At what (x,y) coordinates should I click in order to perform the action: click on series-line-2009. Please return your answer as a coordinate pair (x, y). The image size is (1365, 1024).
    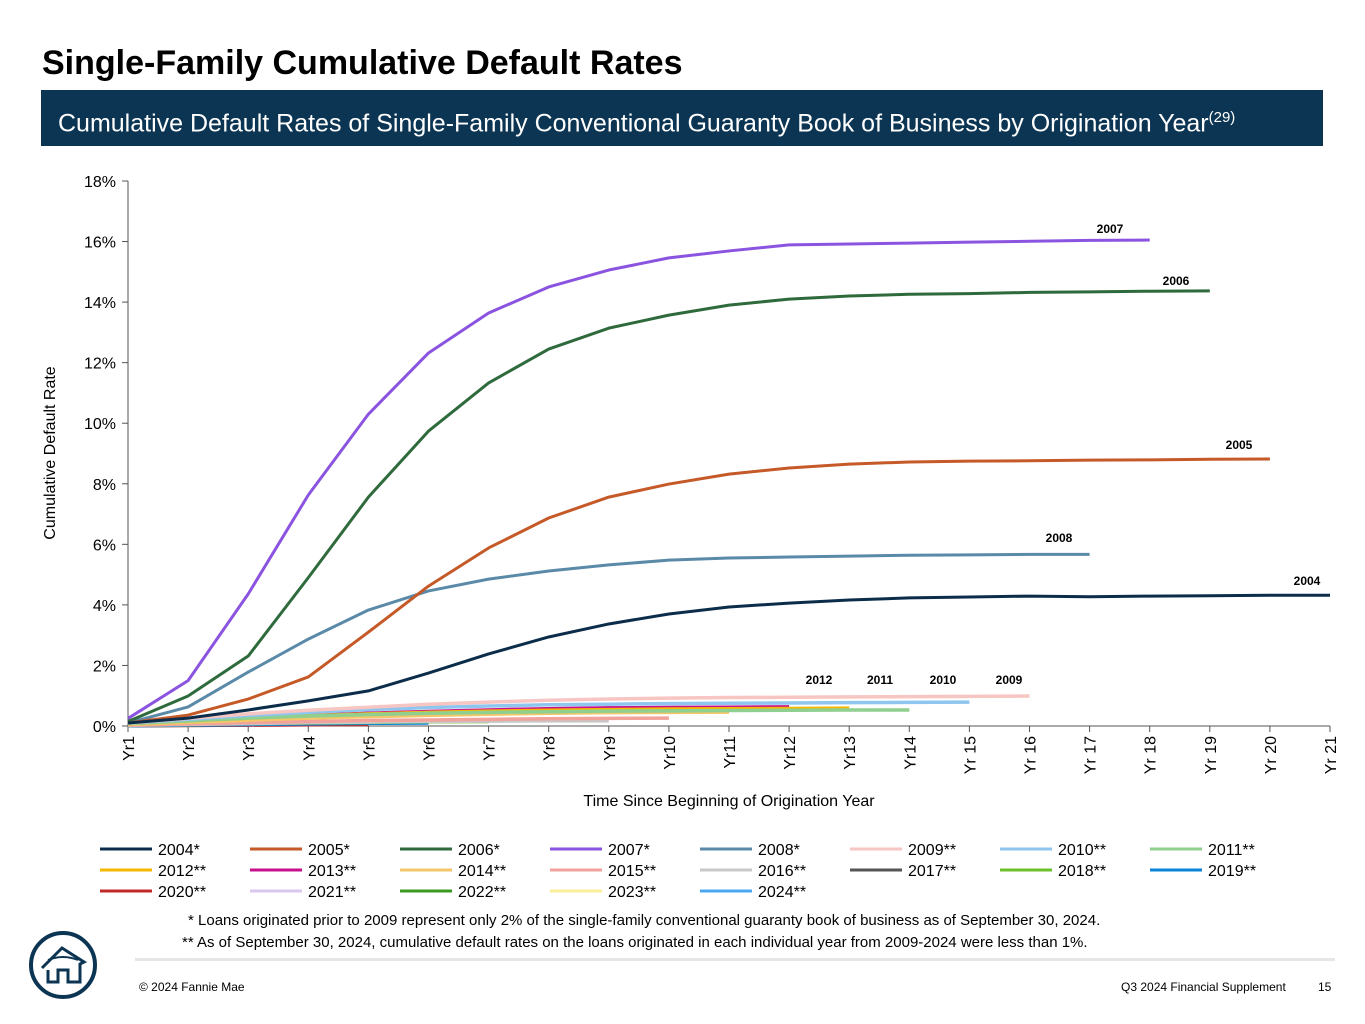
    Looking at the image, I should click on (578, 709).